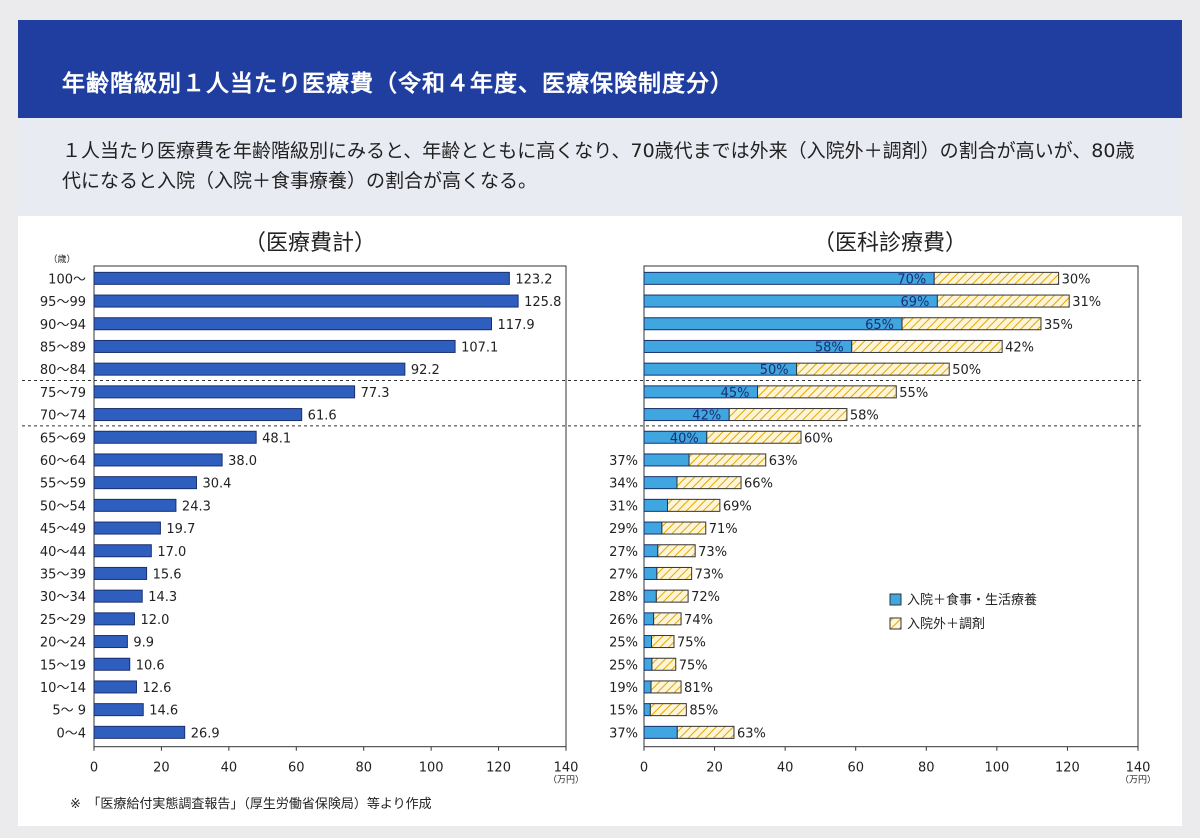  I want to click on inpatient-label: 27%, so click(623, 552).